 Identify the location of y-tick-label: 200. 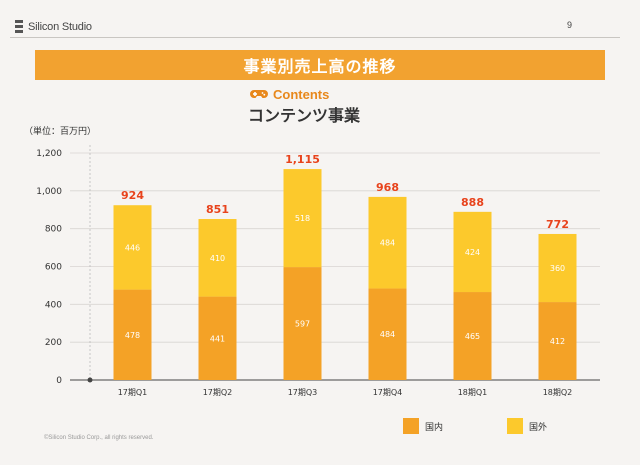
(53, 343).